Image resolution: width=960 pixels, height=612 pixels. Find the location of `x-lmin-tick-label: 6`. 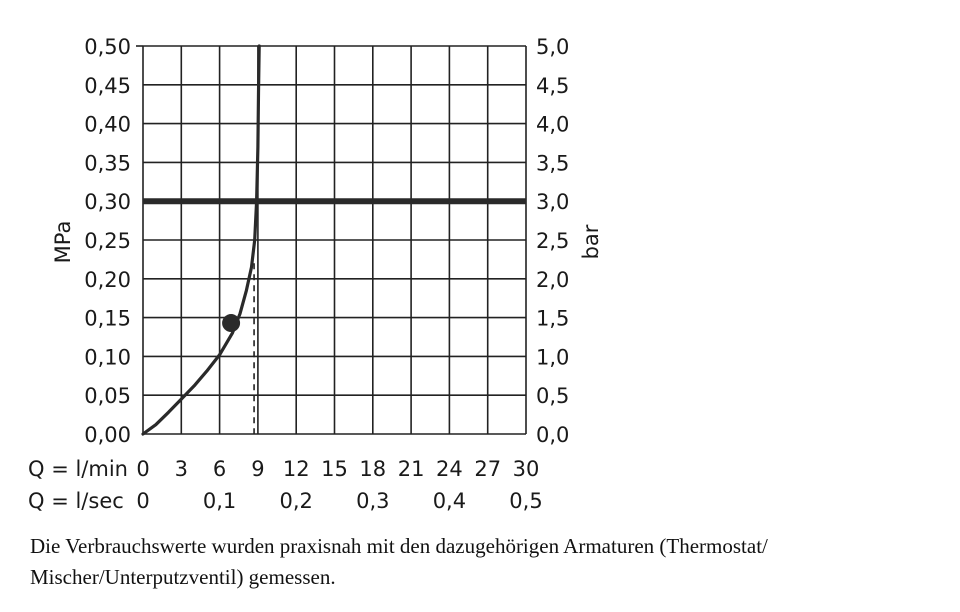

x-lmin-tick-label: 6 is located at coordinates (219, 469).